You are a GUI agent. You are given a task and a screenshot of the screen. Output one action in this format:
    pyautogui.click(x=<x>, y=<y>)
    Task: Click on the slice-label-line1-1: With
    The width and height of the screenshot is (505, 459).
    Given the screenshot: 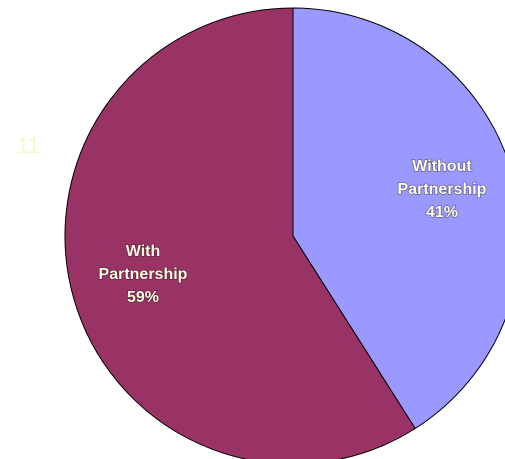 What is the action you would take?
    pyautogui.click(x=143, y=251)
    